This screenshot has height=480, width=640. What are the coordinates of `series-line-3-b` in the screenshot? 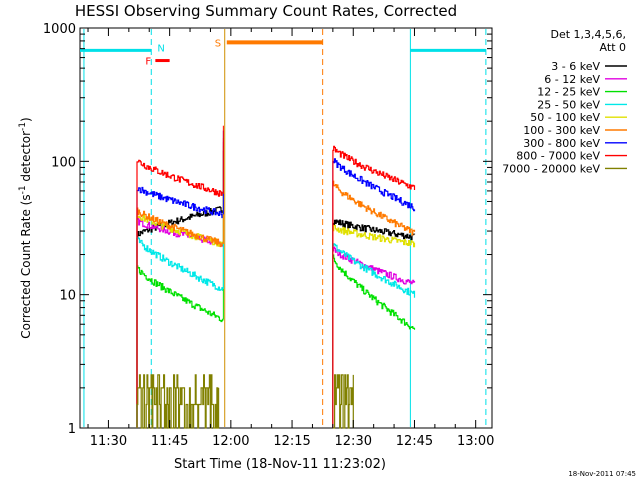 It's located at (374, 335).